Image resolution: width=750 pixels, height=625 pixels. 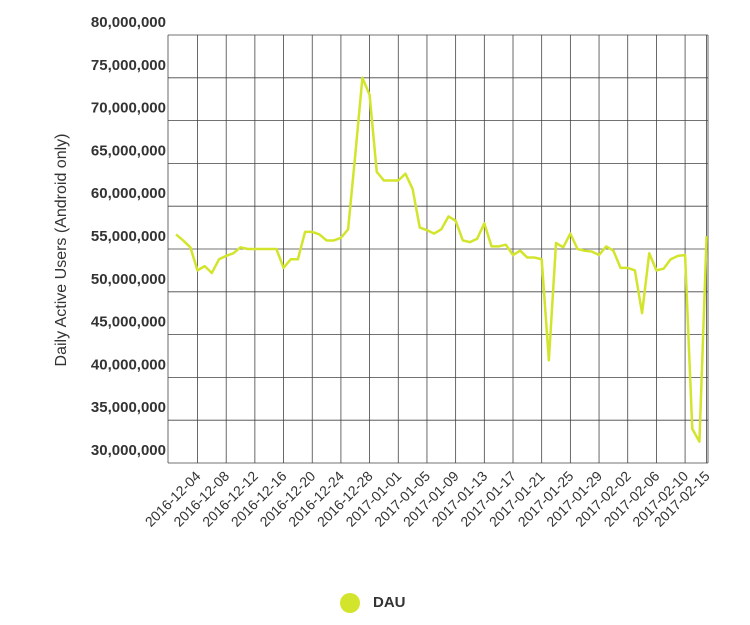 What do you see at coordinates (128, 150) in the screenshot?
I see `y-tick-label: 65,000,000` at bounding box center [128, 150].